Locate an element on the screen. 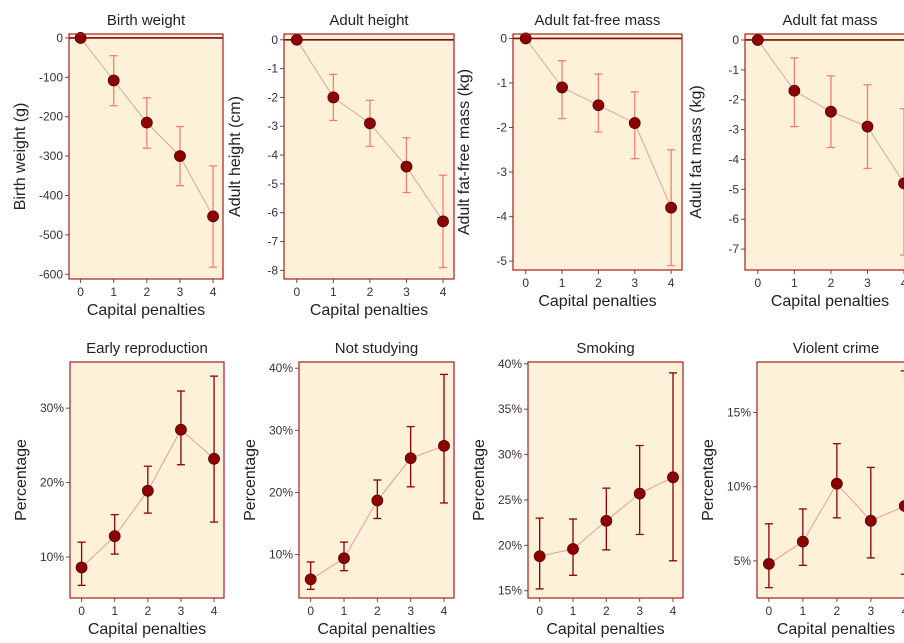 The image size is (904, 643). chart-title: Early reproduction is located at coordinates (147, 348).